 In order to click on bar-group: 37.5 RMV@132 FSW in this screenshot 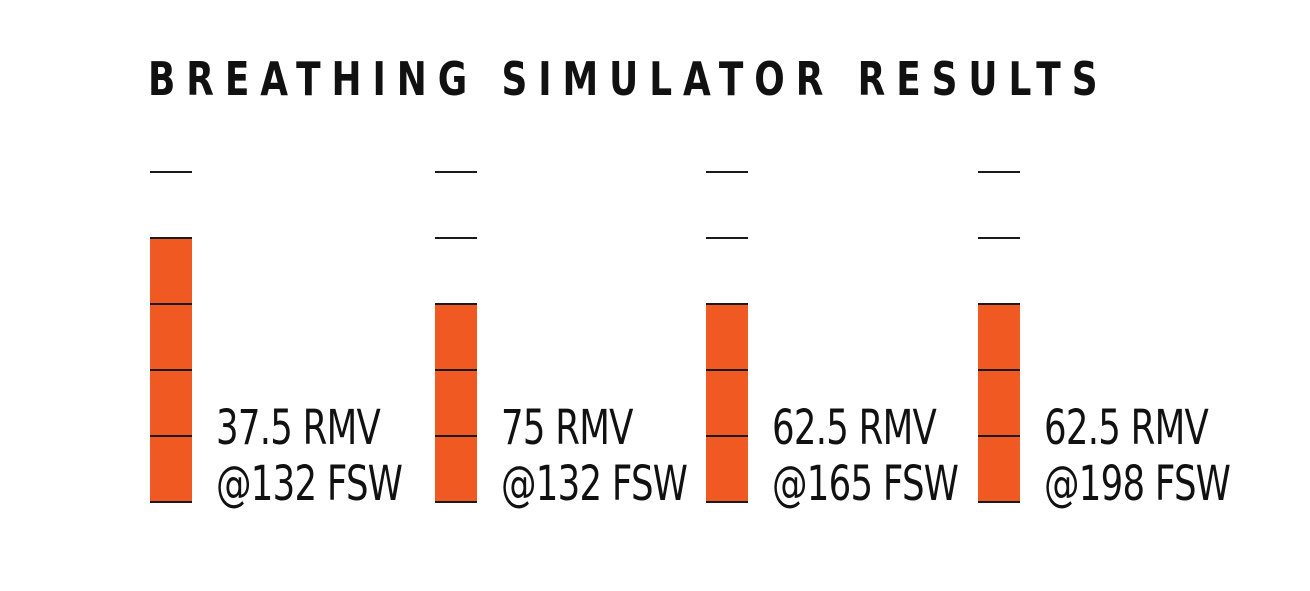, I will do `click(276, 341)`.